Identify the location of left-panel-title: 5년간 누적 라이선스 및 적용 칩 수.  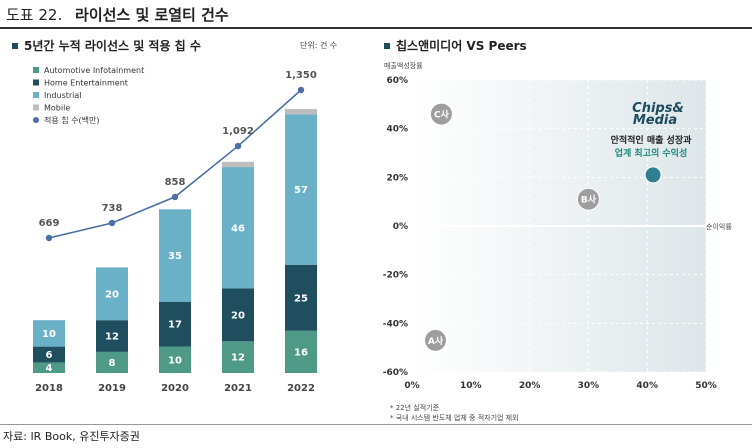
(106, 45).